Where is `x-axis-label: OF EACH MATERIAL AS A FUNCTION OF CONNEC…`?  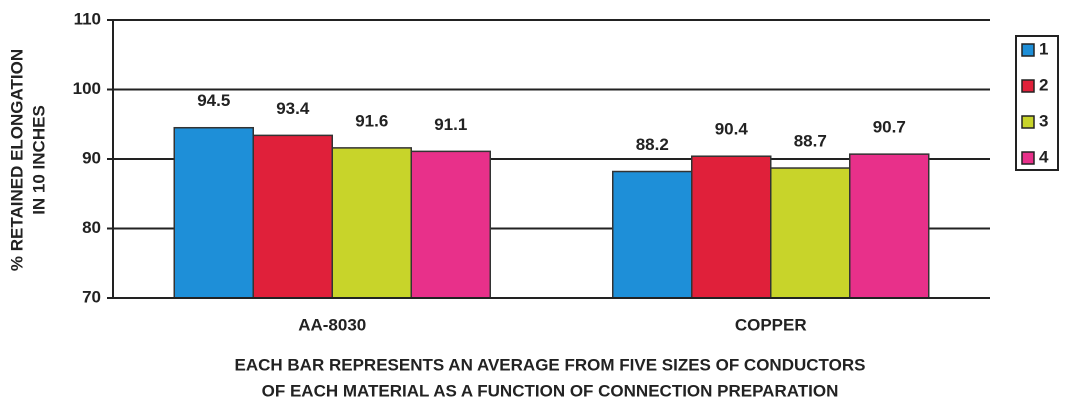
x-axis-label: OF EACH MATERIAL AS A FUNCTION OF CONNEC… is located at coordinates (550, 390).